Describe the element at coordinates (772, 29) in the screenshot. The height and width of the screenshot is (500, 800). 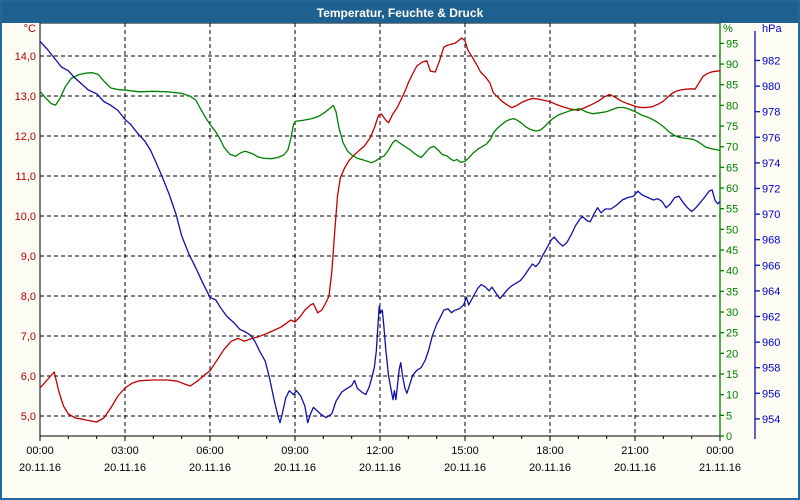
I see `pressure-unit-label: hPa` at that location.